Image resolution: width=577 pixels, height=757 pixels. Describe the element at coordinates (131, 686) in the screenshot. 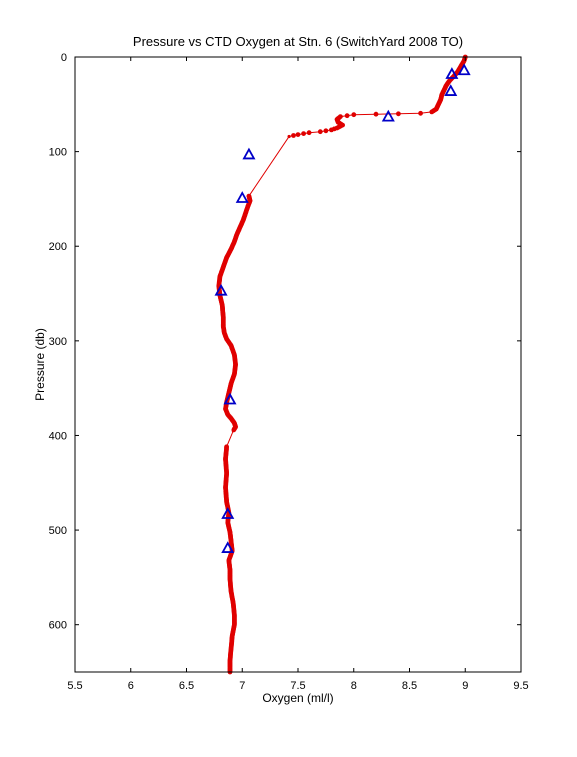

I see `x-tick-label: 6` at that location.